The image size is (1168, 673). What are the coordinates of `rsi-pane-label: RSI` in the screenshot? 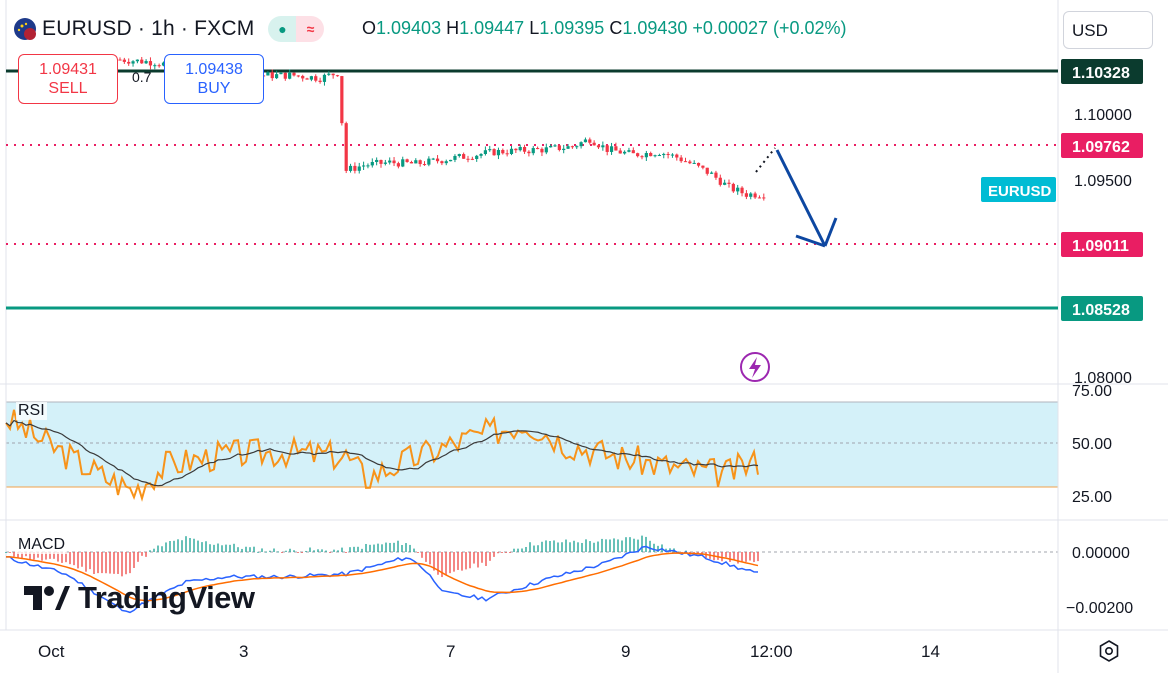 It's located at (31, 411).